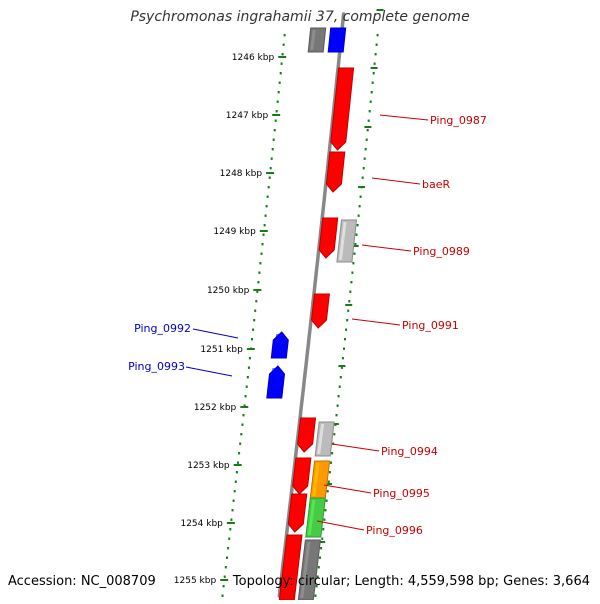 The height and width of the screenshot is (604, 600). Describe the element at coordinates (221, 350) in the screenshot. I see `scale-tick-label: 1251 kbp` at that location.